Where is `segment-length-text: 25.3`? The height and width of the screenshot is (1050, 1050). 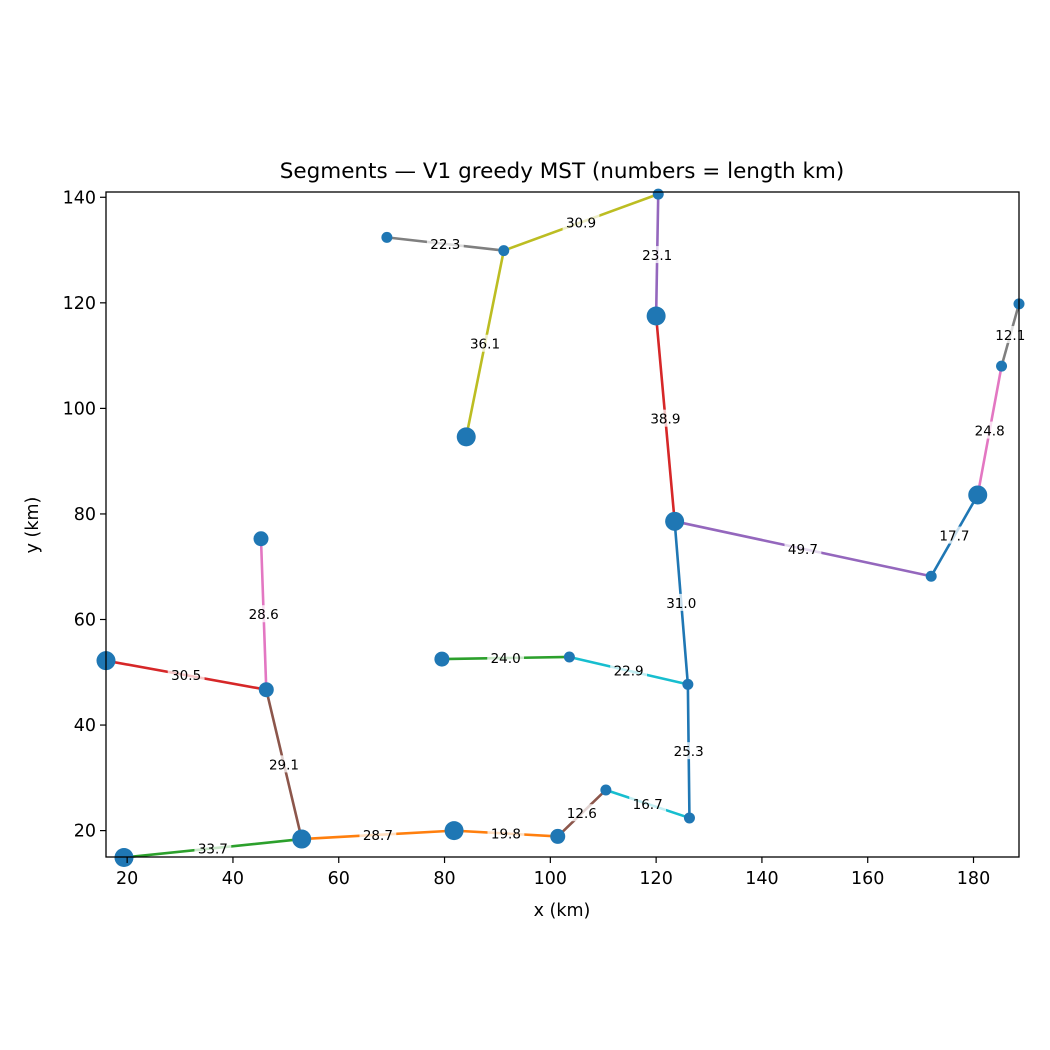
segment-length-text: 25.3 is located at coordinates (689, 752).